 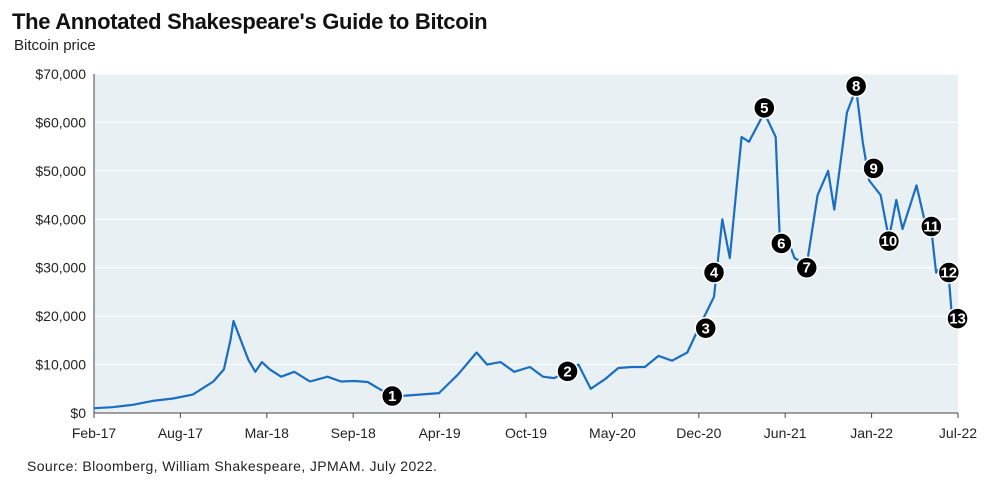 I want to click on x-tick-label: Jul-22, so click(x=958, y=433).